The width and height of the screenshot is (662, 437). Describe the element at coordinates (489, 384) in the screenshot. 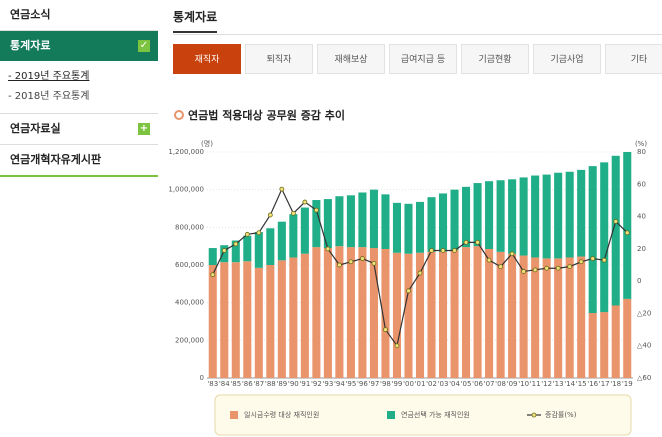

I see `x-tick-label: '07` at that location.